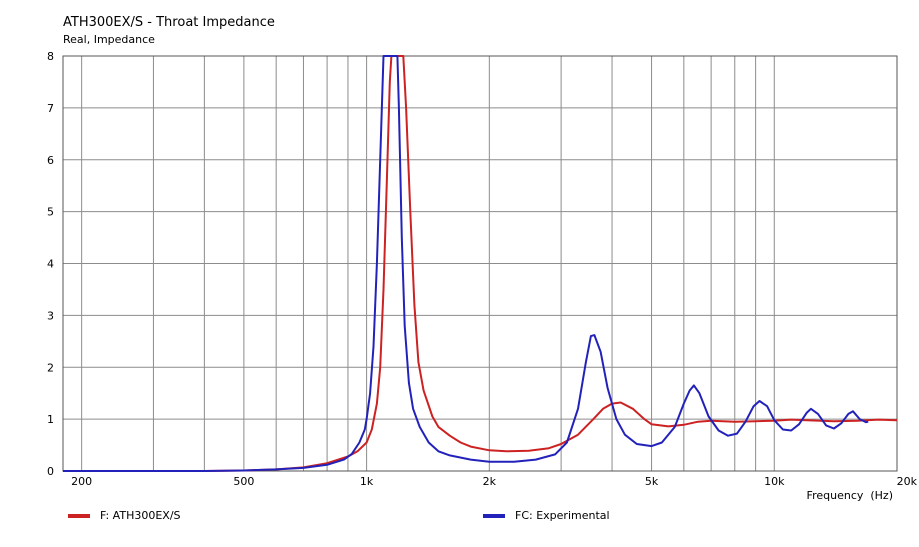 The width and height of the screenshot is (919, 547). Describe the element at coordinates (50, 471) in the screenshot. I see `y-tick-label: 0` at that location.